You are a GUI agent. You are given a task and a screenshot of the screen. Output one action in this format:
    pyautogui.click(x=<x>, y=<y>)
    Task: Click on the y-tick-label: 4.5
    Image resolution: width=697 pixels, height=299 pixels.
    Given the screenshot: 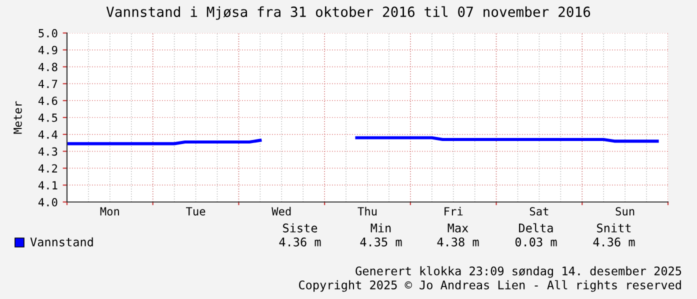 What is the action you would take?
    pyautogui.click(x=48, y=118)
    